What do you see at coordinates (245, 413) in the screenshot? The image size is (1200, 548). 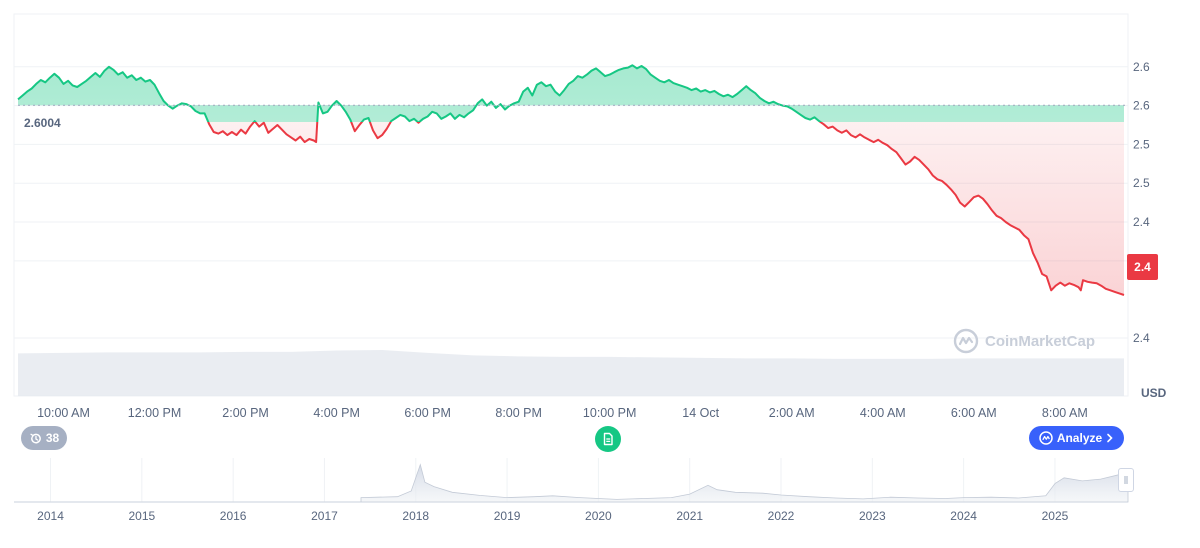 I see `x-tick-label-2: 2:00 PM` at bounding box center [245, 413].